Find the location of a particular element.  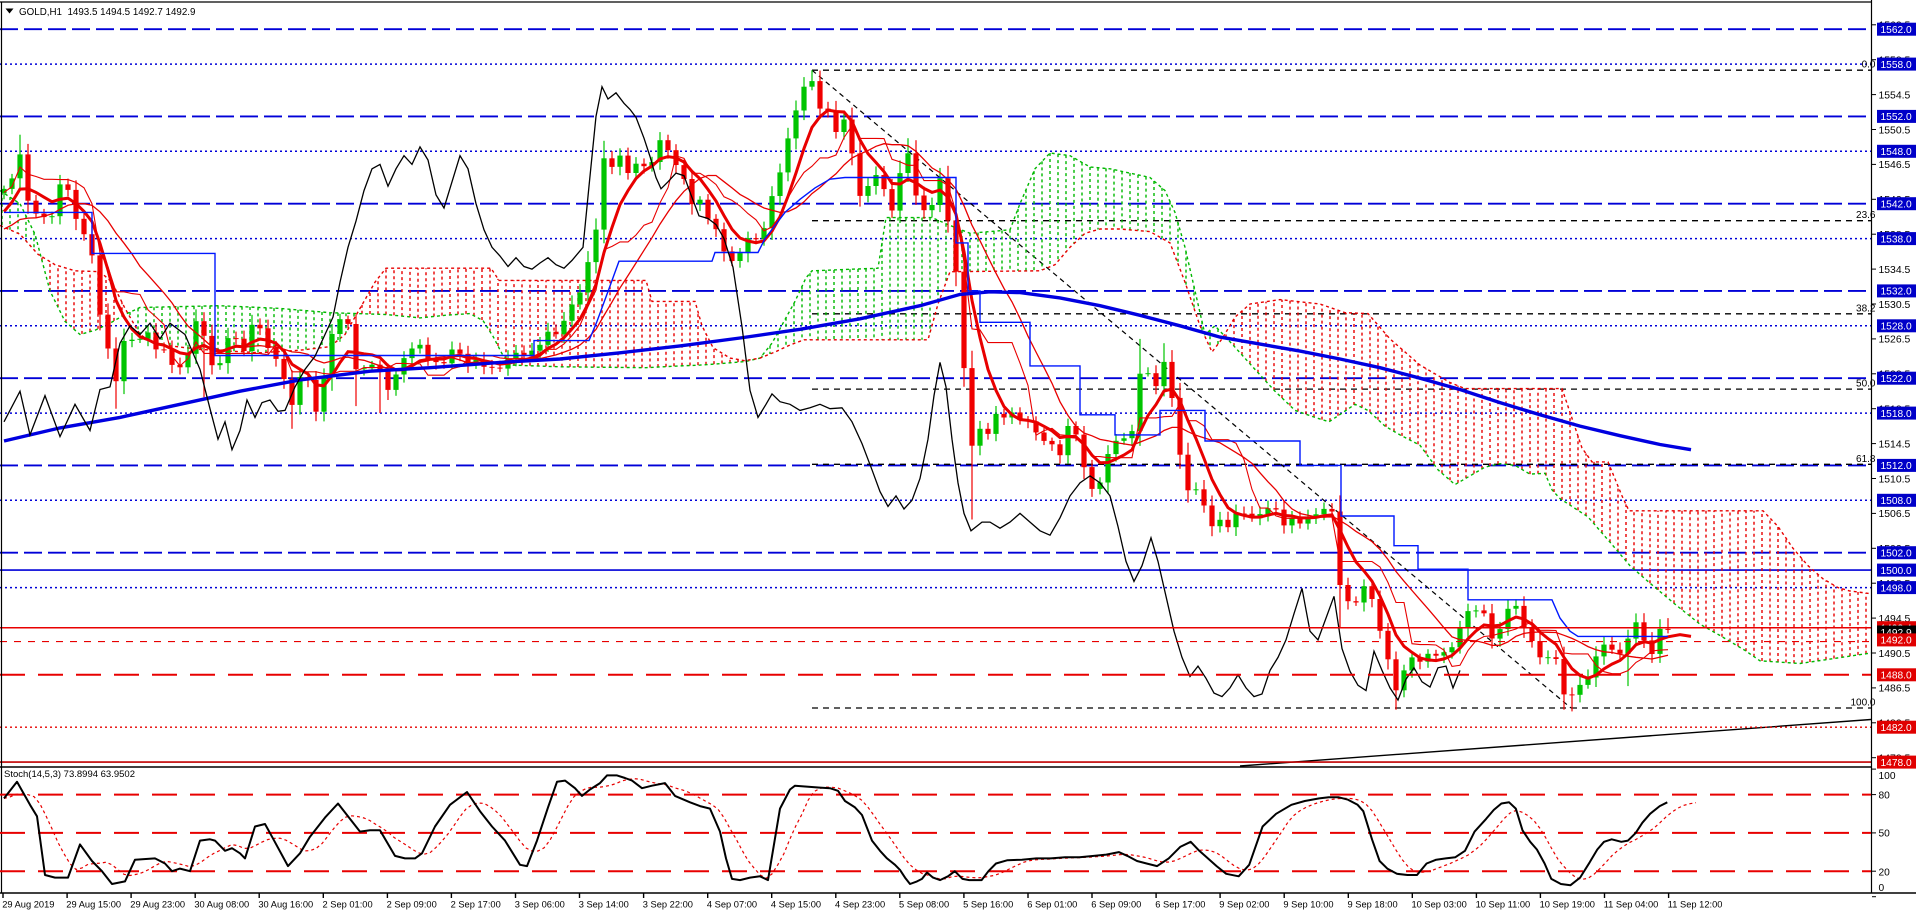

svg-text: 1528.0 is located at coordinates (1896, 327).